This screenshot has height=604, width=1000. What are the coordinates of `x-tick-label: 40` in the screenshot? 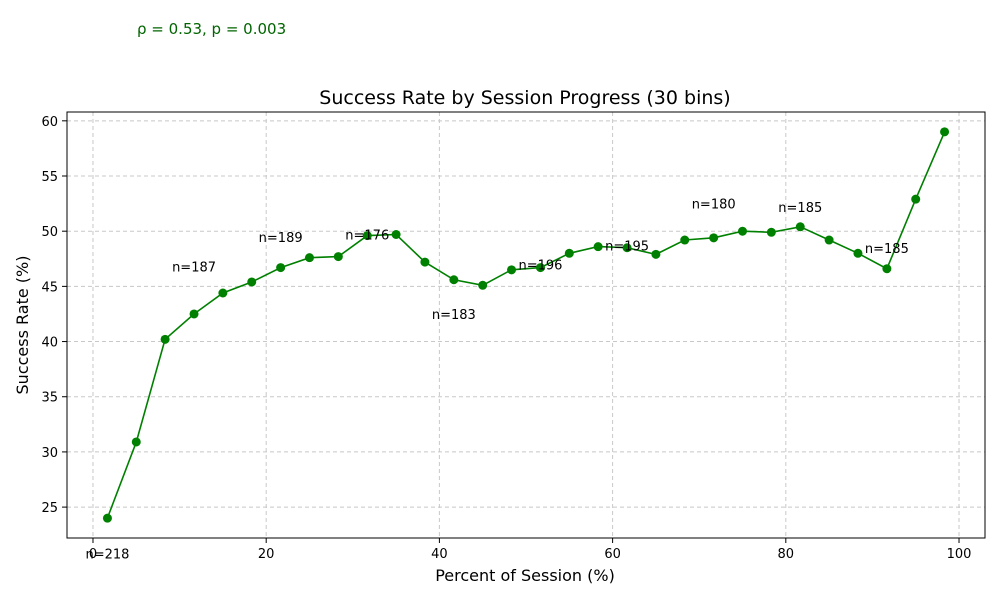 It's located at (439, 554).